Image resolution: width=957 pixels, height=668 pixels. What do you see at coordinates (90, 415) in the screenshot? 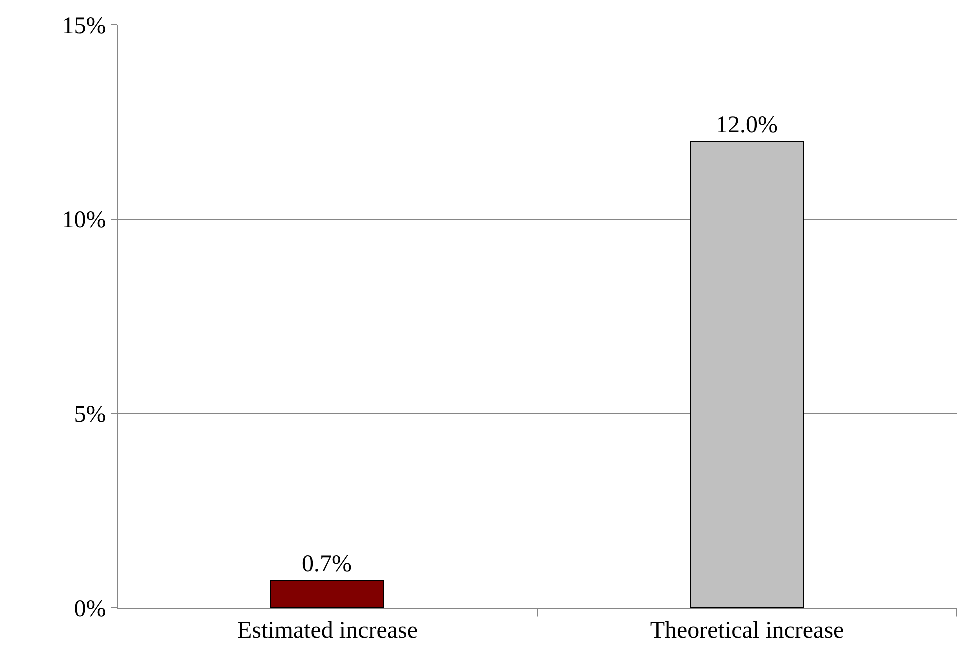
I see `y-tick-label: 5%` at bounding box center [90, 415].